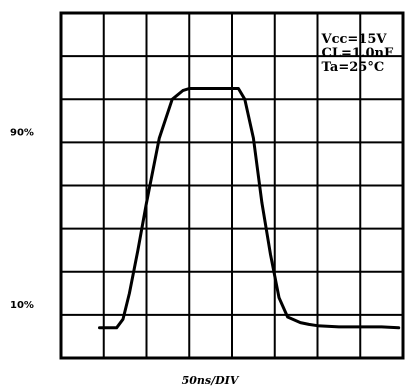  I want to click on x-axis-label: 50ns/DIV, so click(211, 380).